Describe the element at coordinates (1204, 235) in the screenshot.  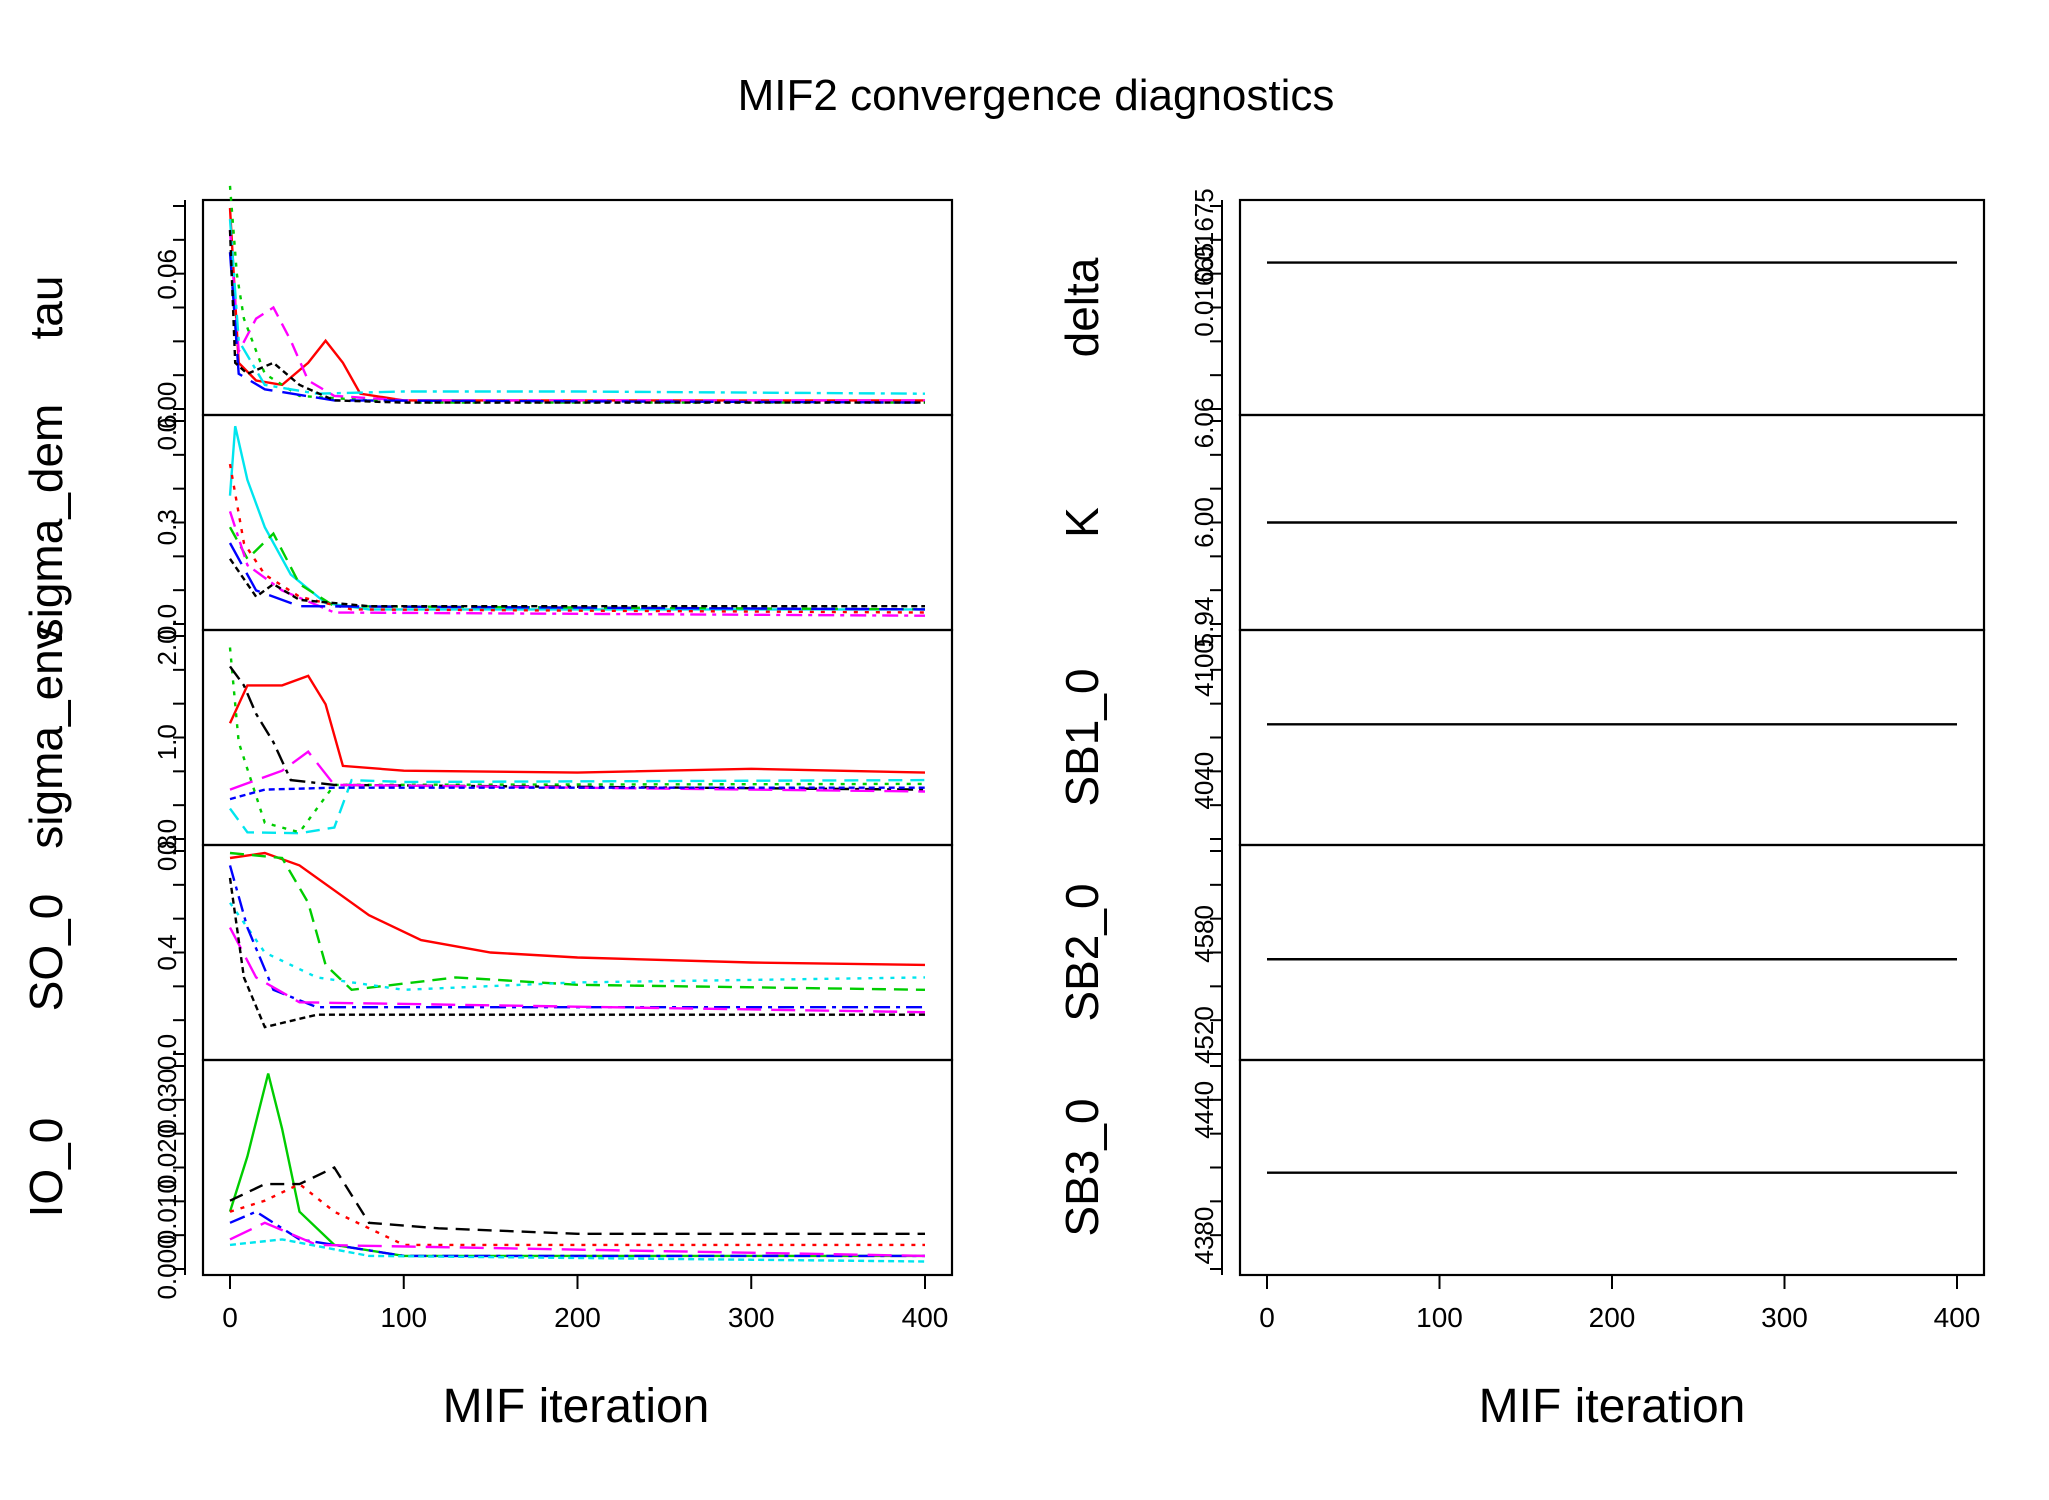
I see `y-tick-label: 0.01675` at that location.